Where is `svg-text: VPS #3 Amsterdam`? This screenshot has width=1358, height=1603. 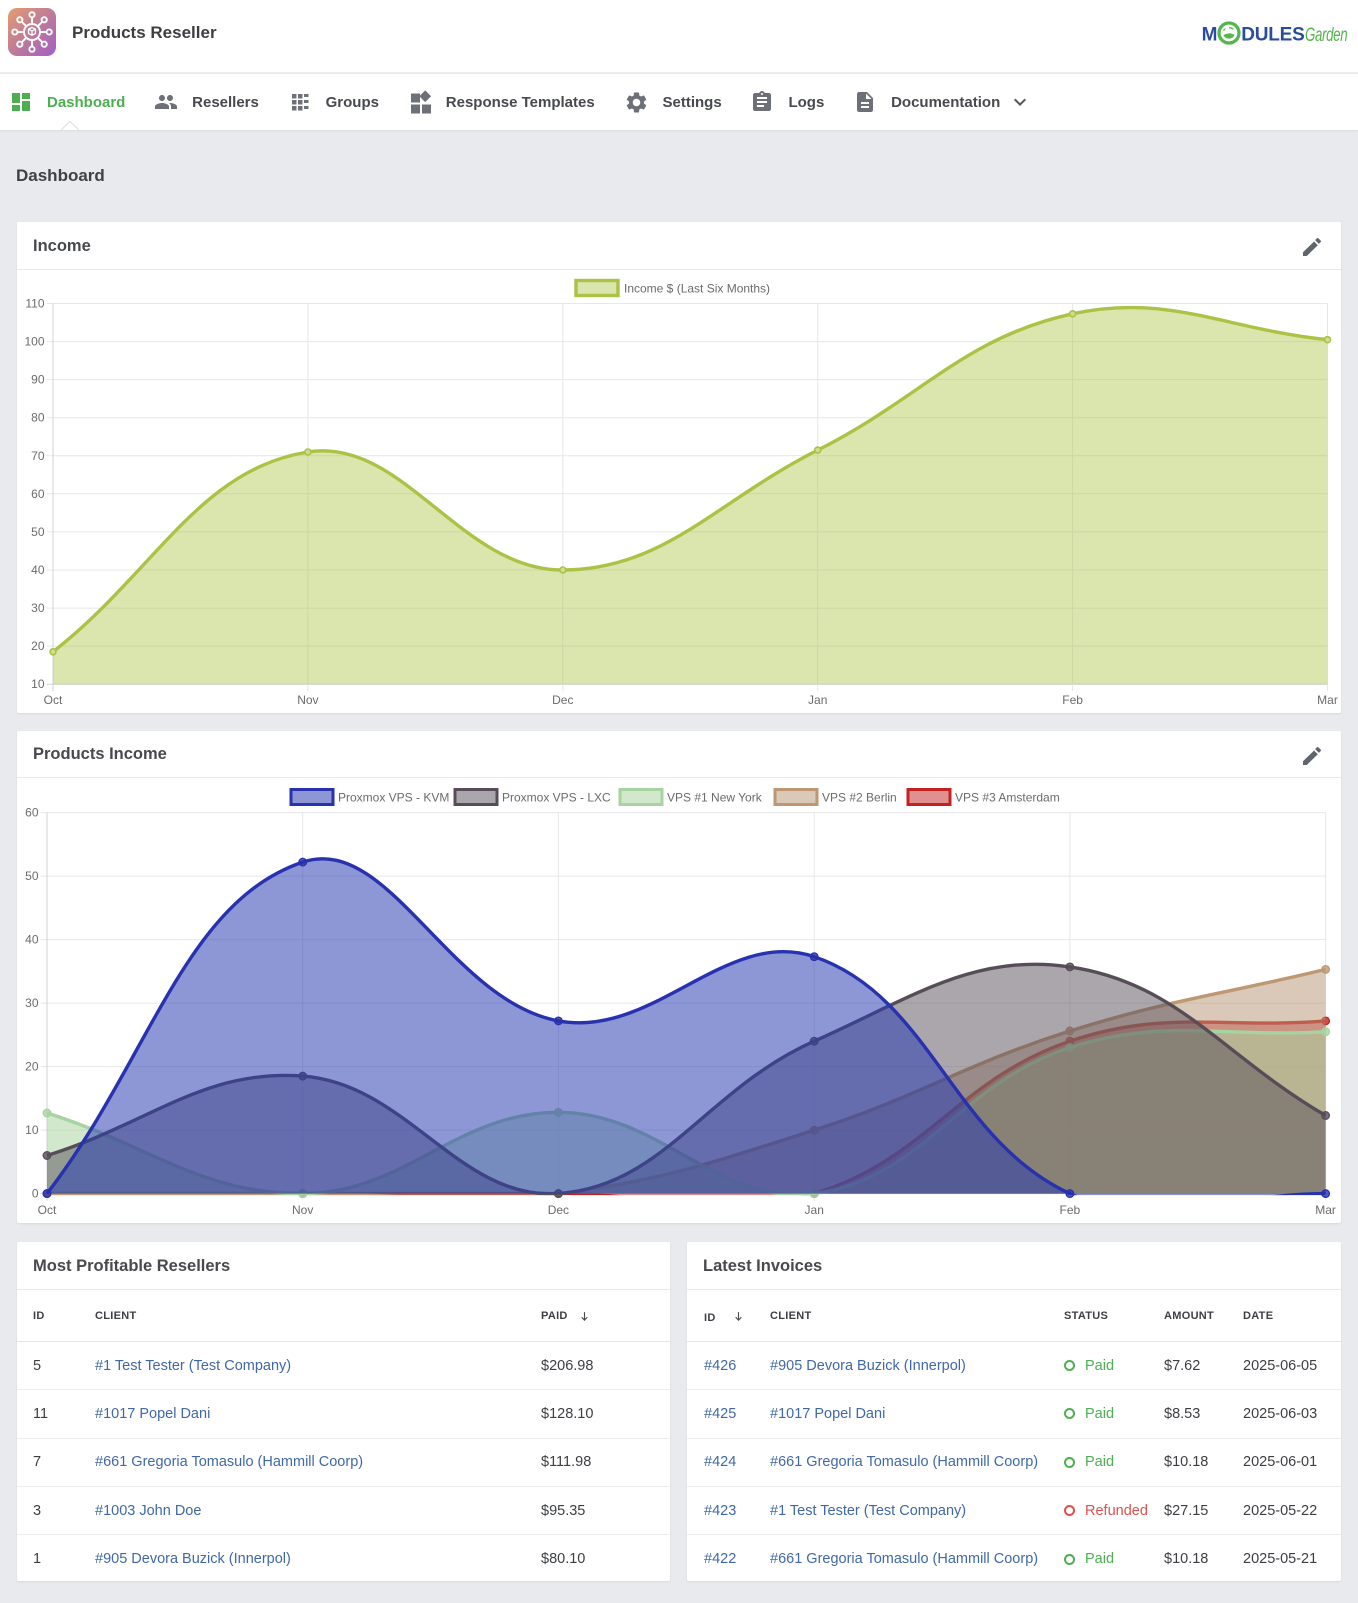 svg-text: VPS #3 Amsterdam is located at coordinates (1007, 797).